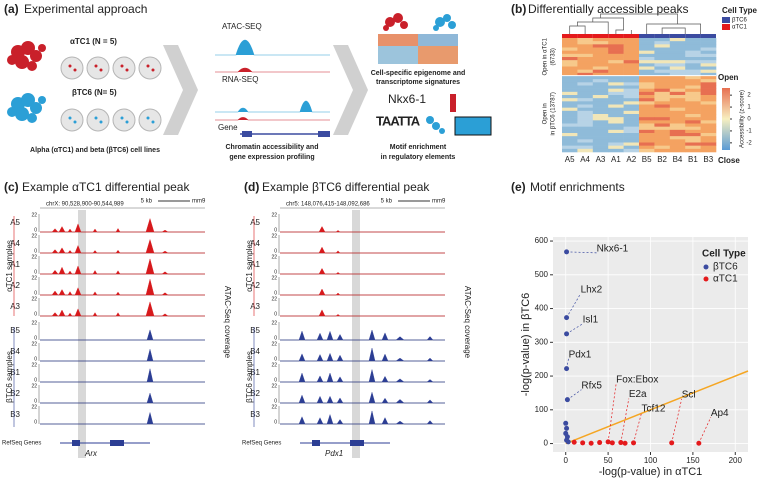  Describe the element at coordinates (95, 150) in the screenshot. I see `text: Alpha (αTC1) and beta (βTC6) cell lines` at that location.